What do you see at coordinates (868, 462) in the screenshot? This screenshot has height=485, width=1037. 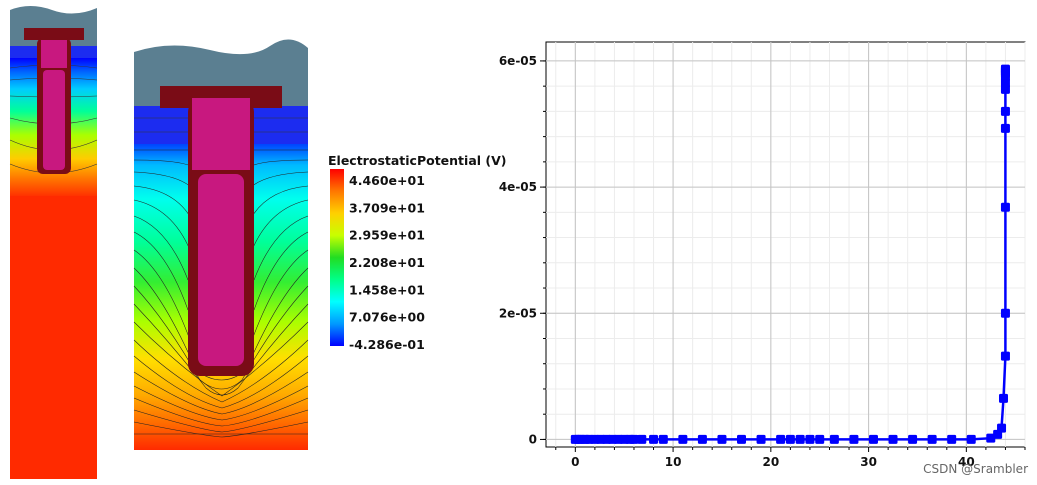 I see `x-tick-label: 30` at bounding box center [868, 462].